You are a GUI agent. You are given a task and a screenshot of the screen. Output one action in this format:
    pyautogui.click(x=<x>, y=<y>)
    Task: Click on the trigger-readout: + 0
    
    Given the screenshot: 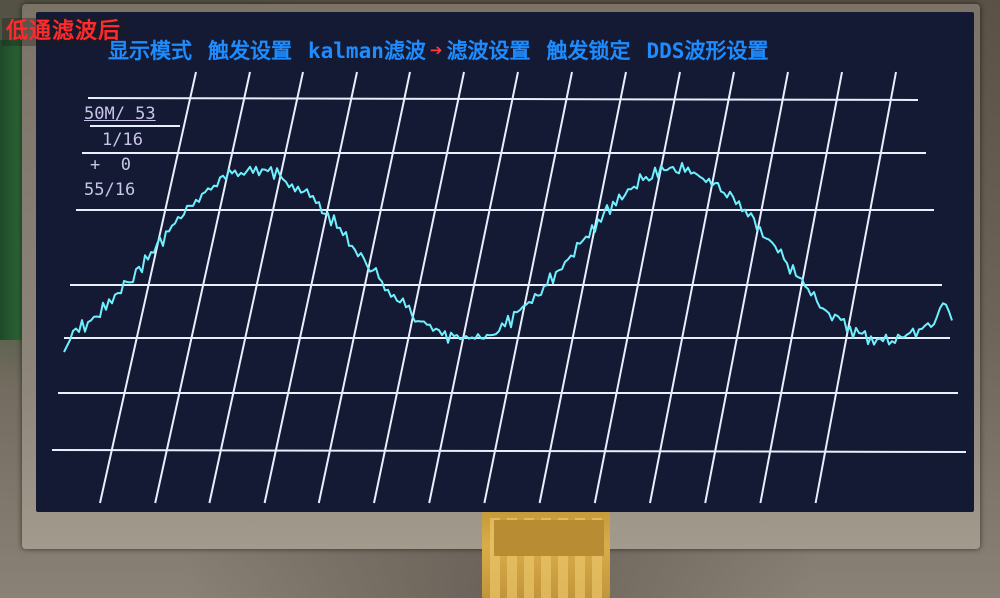 What is the action you would take?
    pyautogui.click(x=110, y=165)
    